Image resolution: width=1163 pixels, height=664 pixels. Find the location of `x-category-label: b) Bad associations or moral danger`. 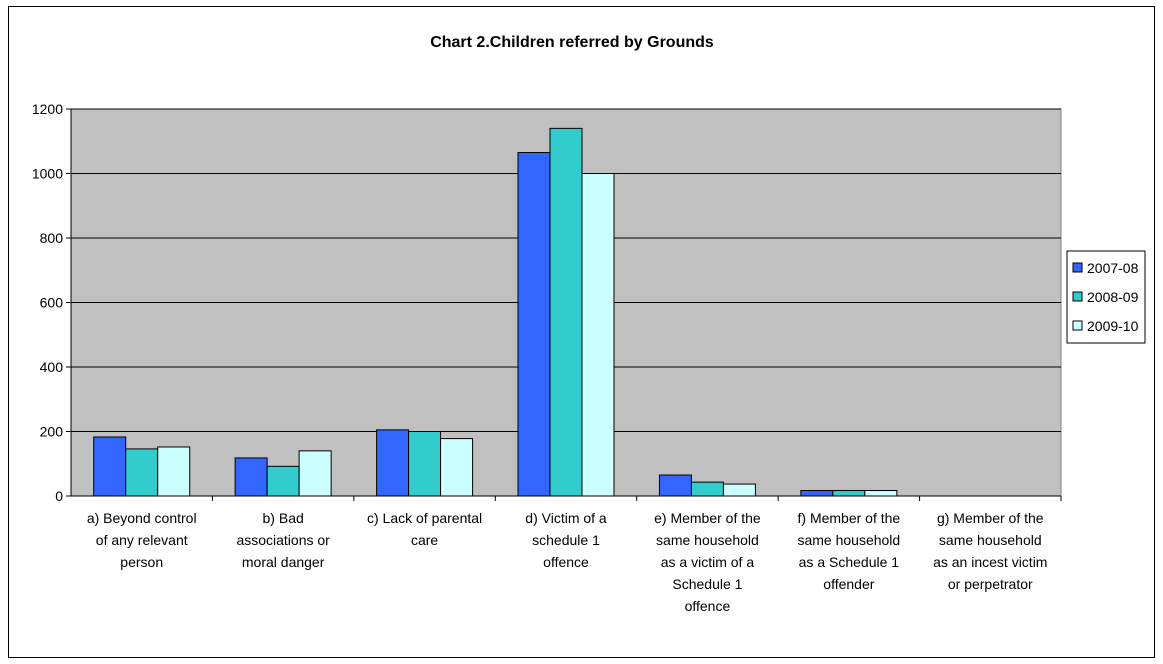

x-category-label: b) Bad associations or moral danger is located at coordinates (283, 540).